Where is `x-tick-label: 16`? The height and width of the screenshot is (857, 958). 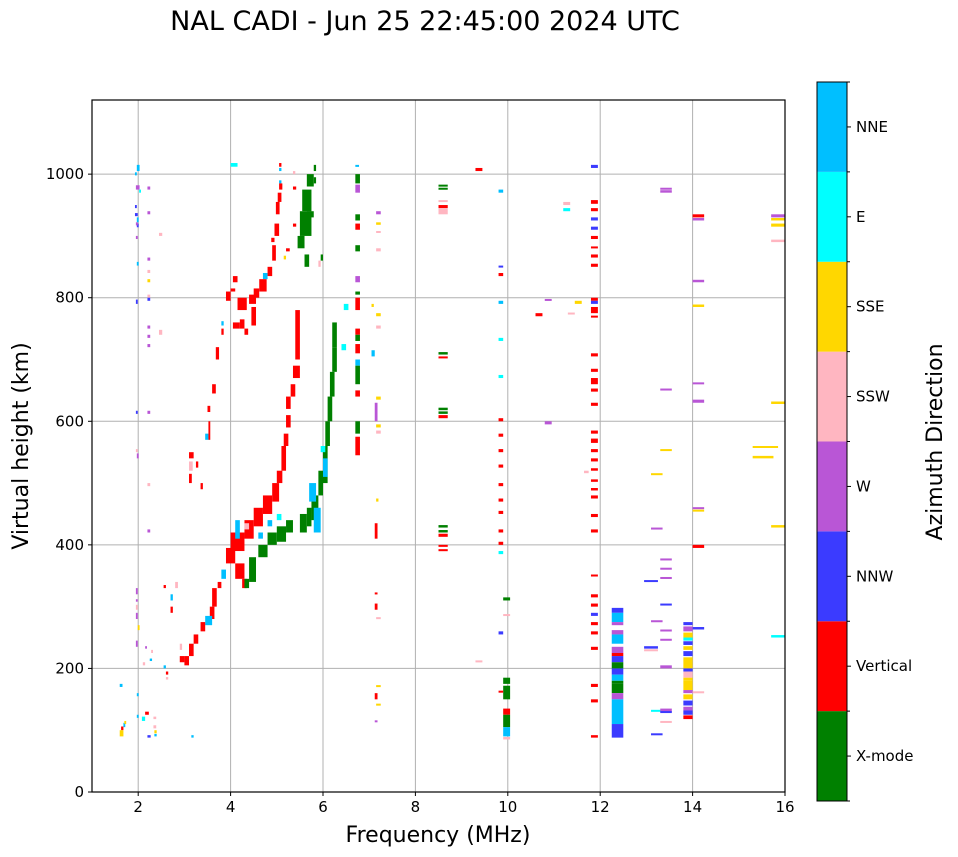 x-tick-label: 16 is located at coordinates (784, 807).